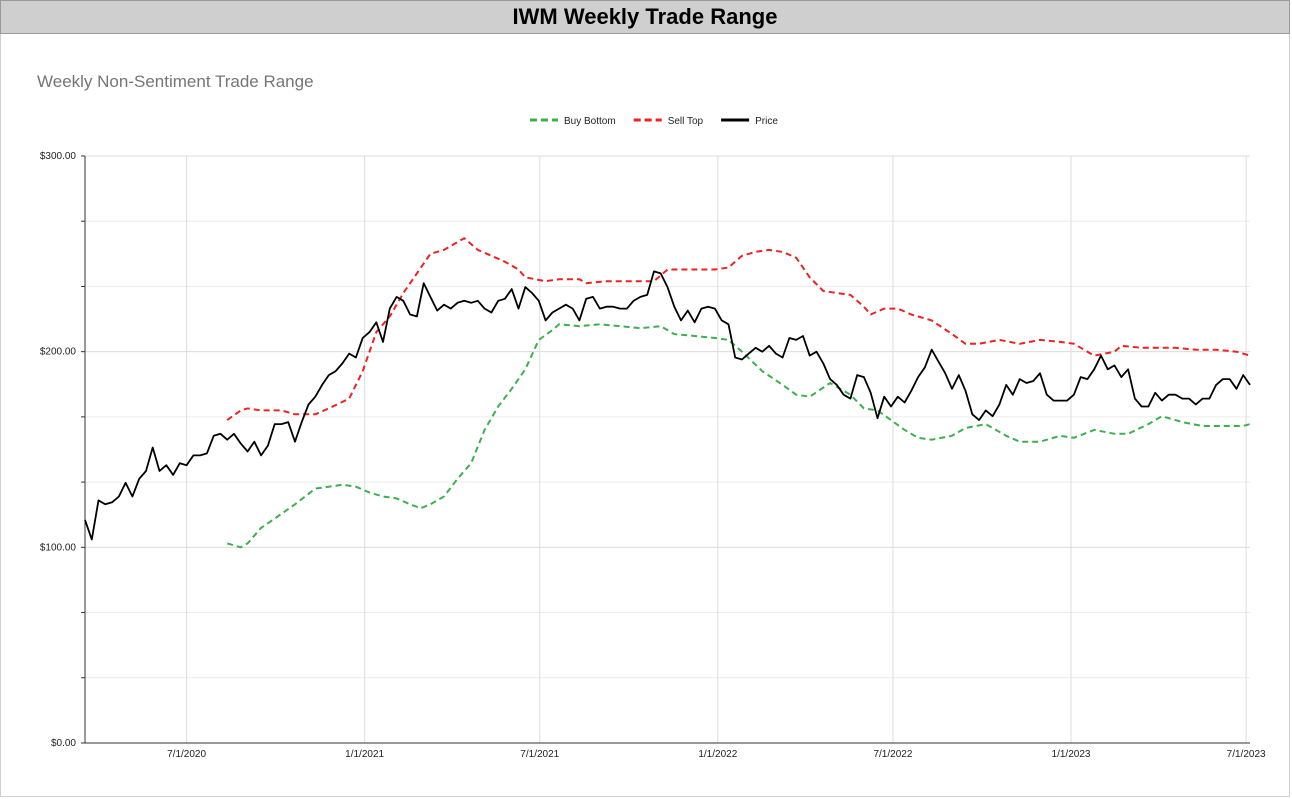 Image resolution: width=1292 pixels, height=799 pixels. What do you see at coordinates (1246, 754) in the screenshot?
I see `x-tick-label: 7/1/2023` at bounding box center [1246, 754].